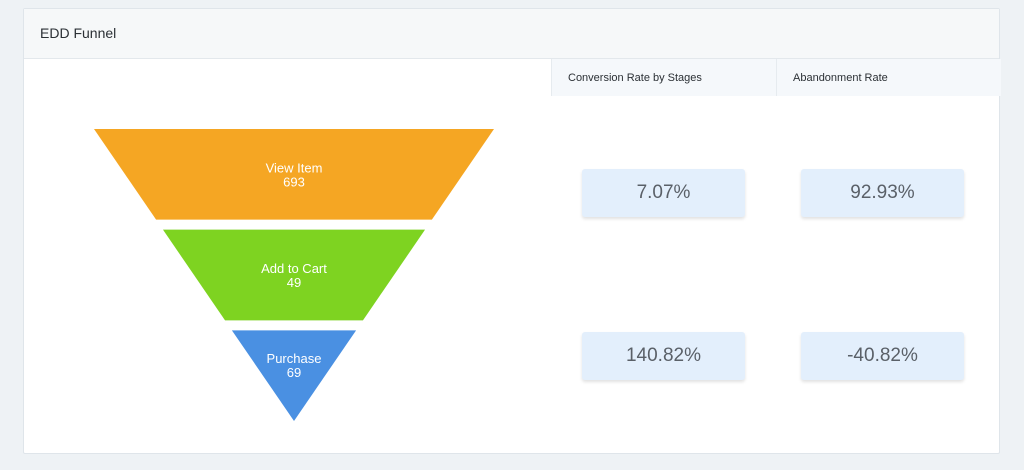 This screenshot has width=1024, height=470. I want to click on funnel-stage-label: View Item, so click(294, 167).